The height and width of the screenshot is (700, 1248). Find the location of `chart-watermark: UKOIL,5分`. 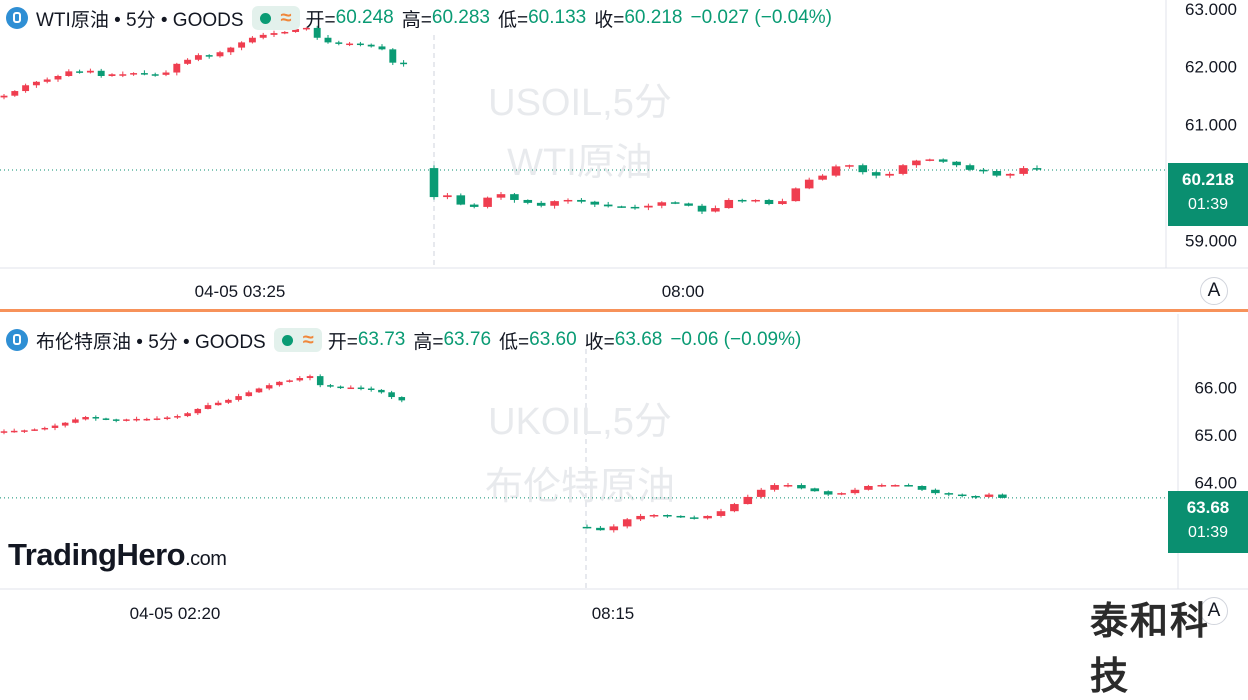

chart-watermark: UKOIL,5分 is located at coordinates (580, 422).